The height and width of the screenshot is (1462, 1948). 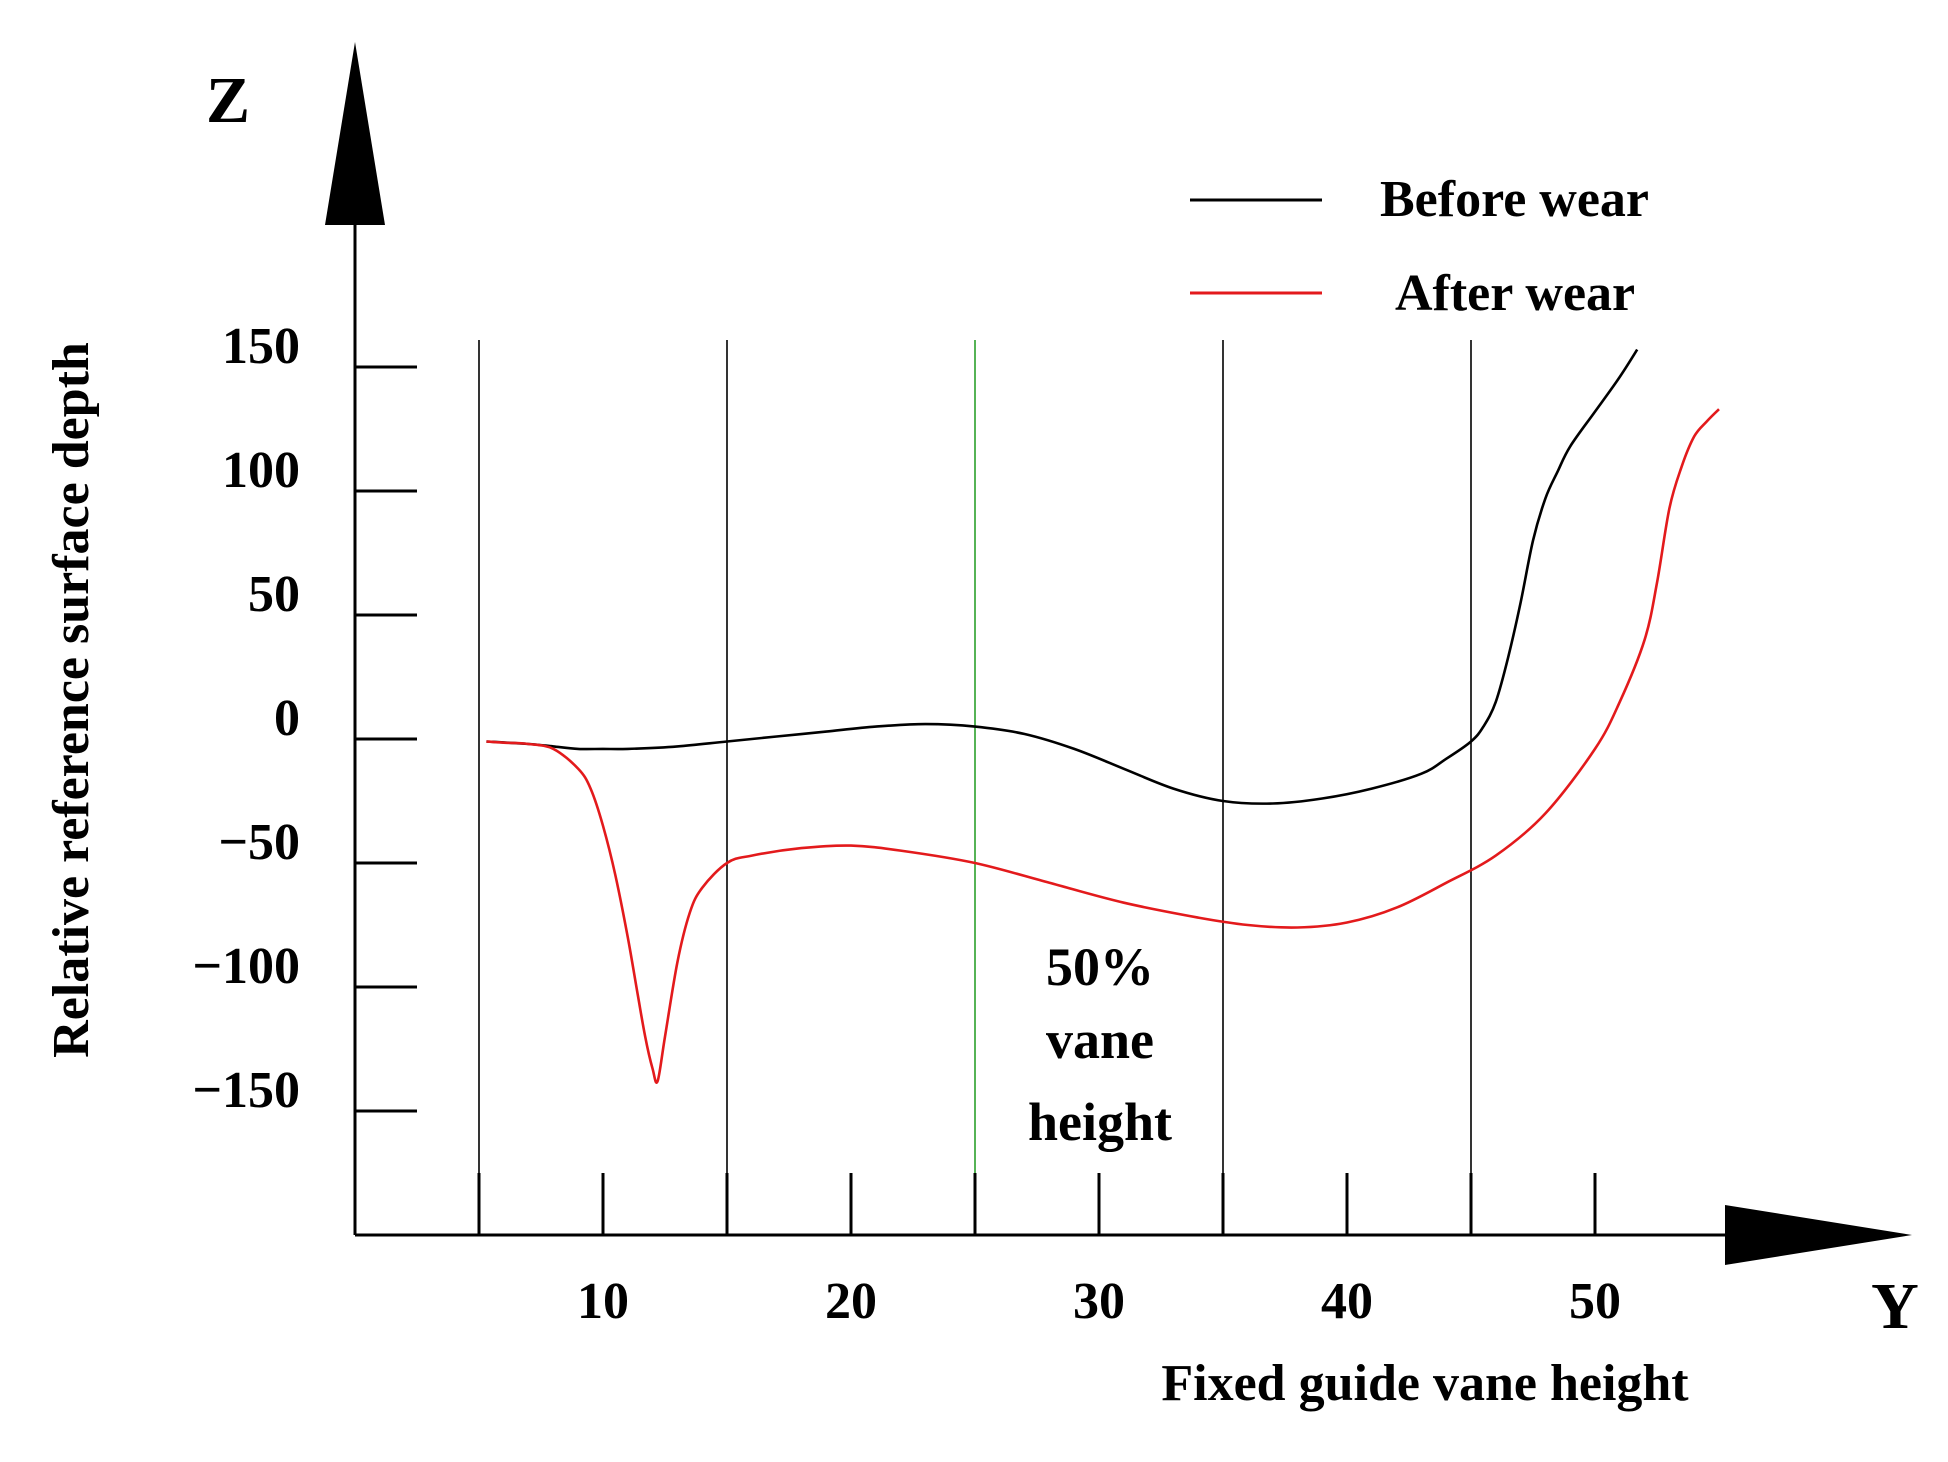 What do you see at coordinates (851, 1301) in the screenshot?
I see `x-tick-label: 20` at bounding box center [851, 1301].